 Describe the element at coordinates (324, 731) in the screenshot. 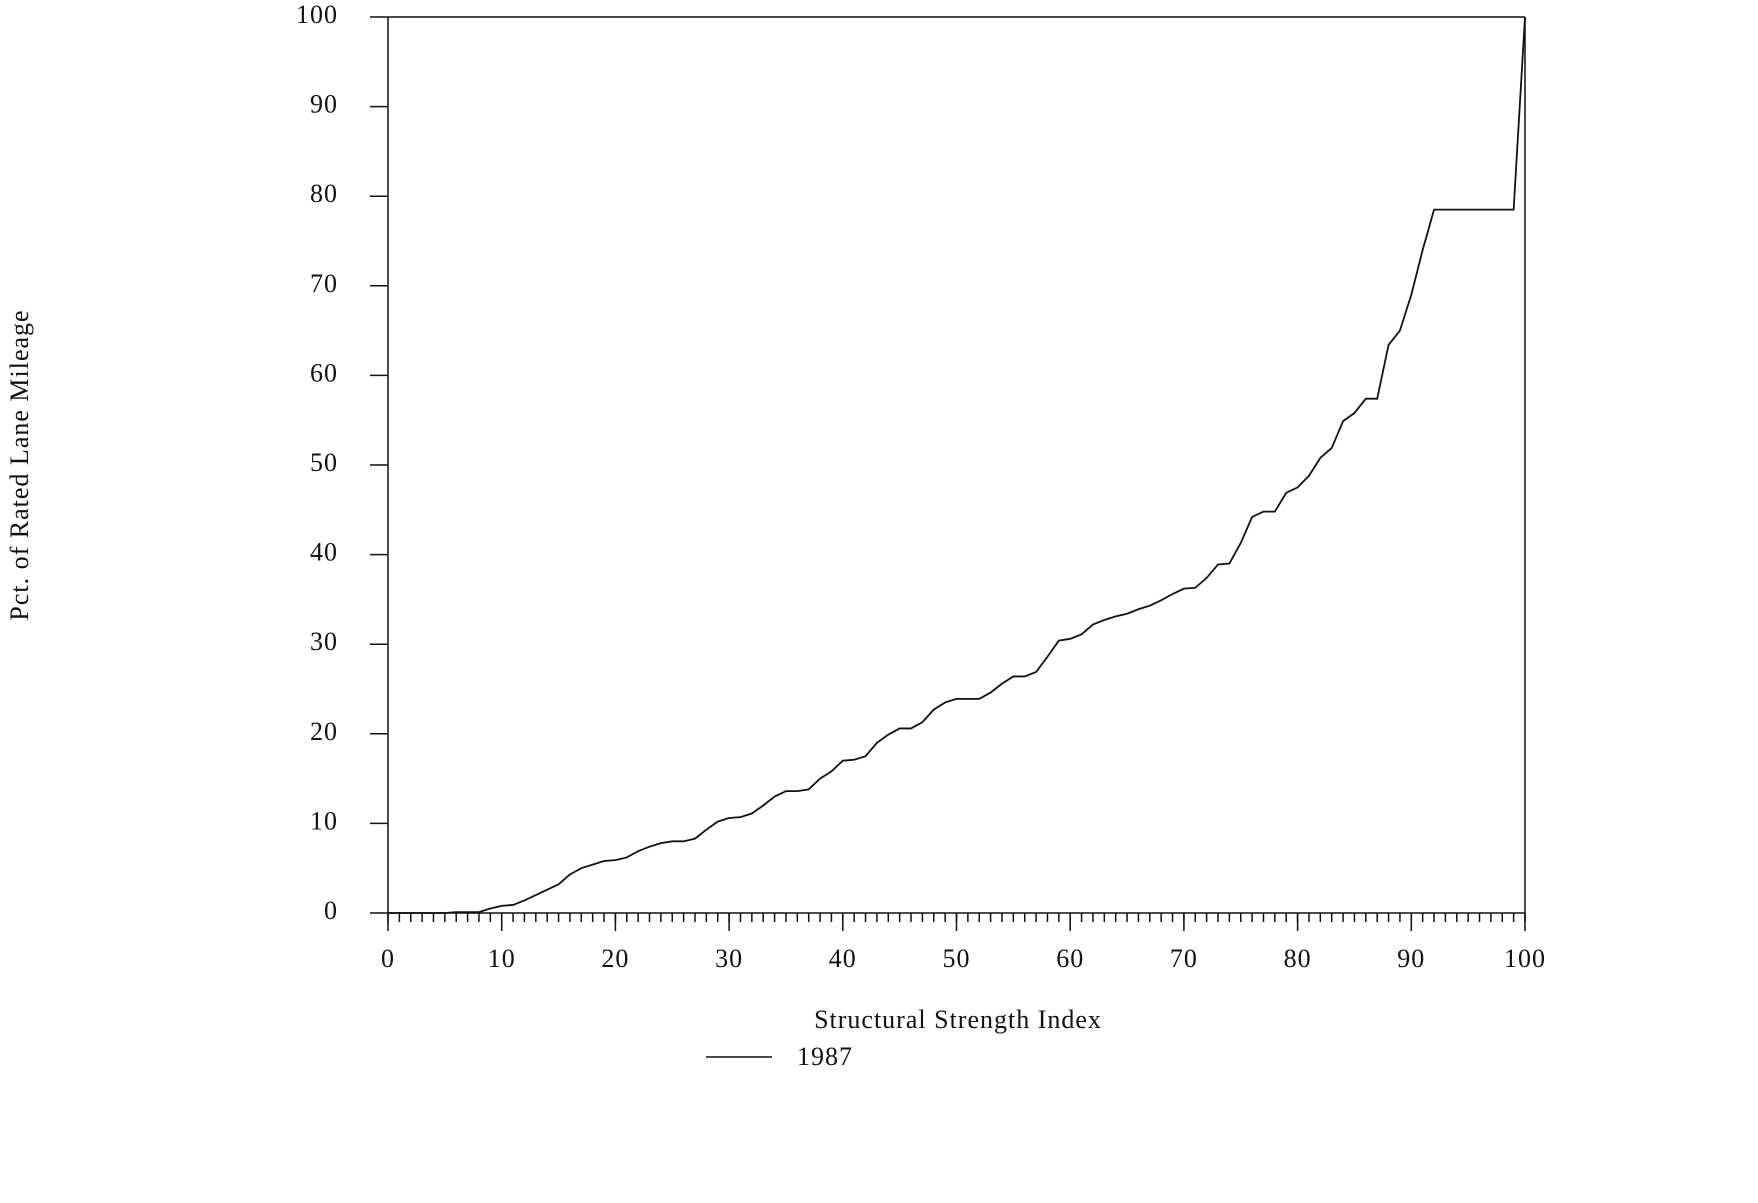

I see `y-tick-label: 20` at that location.